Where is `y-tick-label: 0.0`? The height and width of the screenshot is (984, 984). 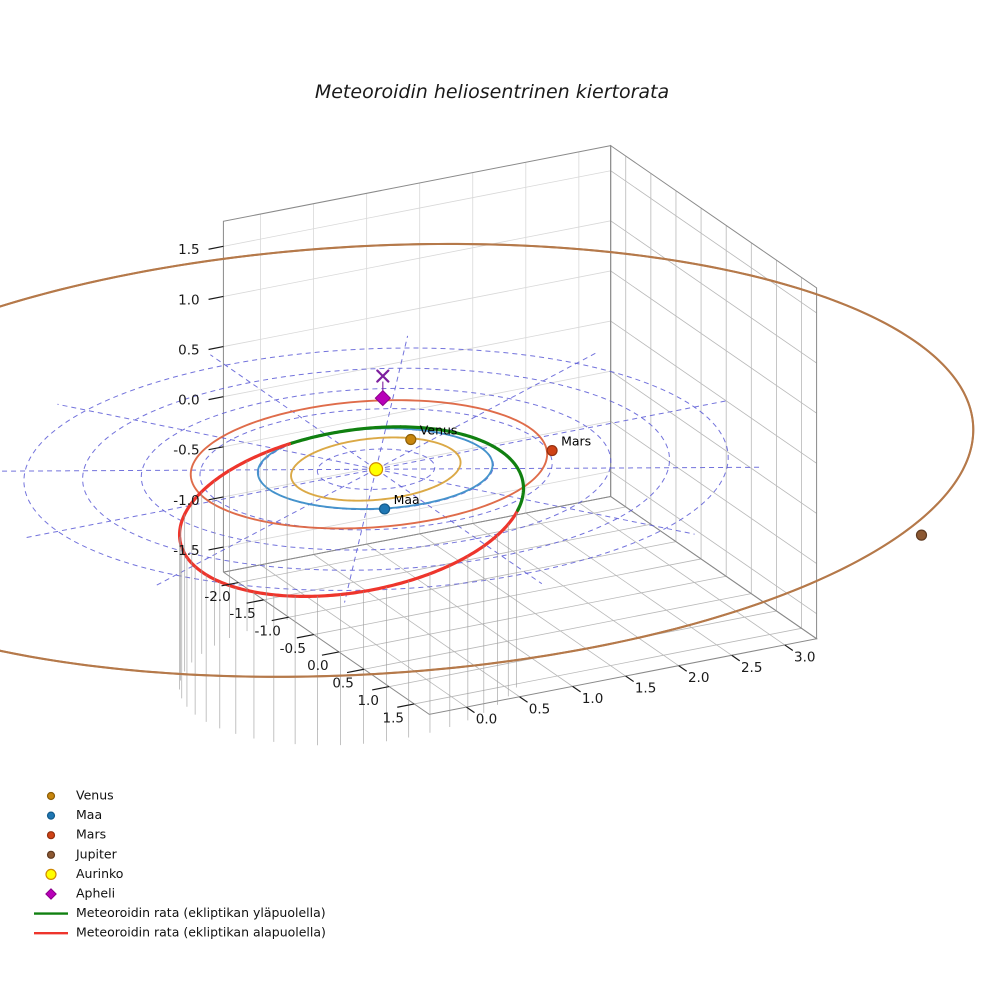 y-tick-label: 0.0 is located at coordinates (486, 720).